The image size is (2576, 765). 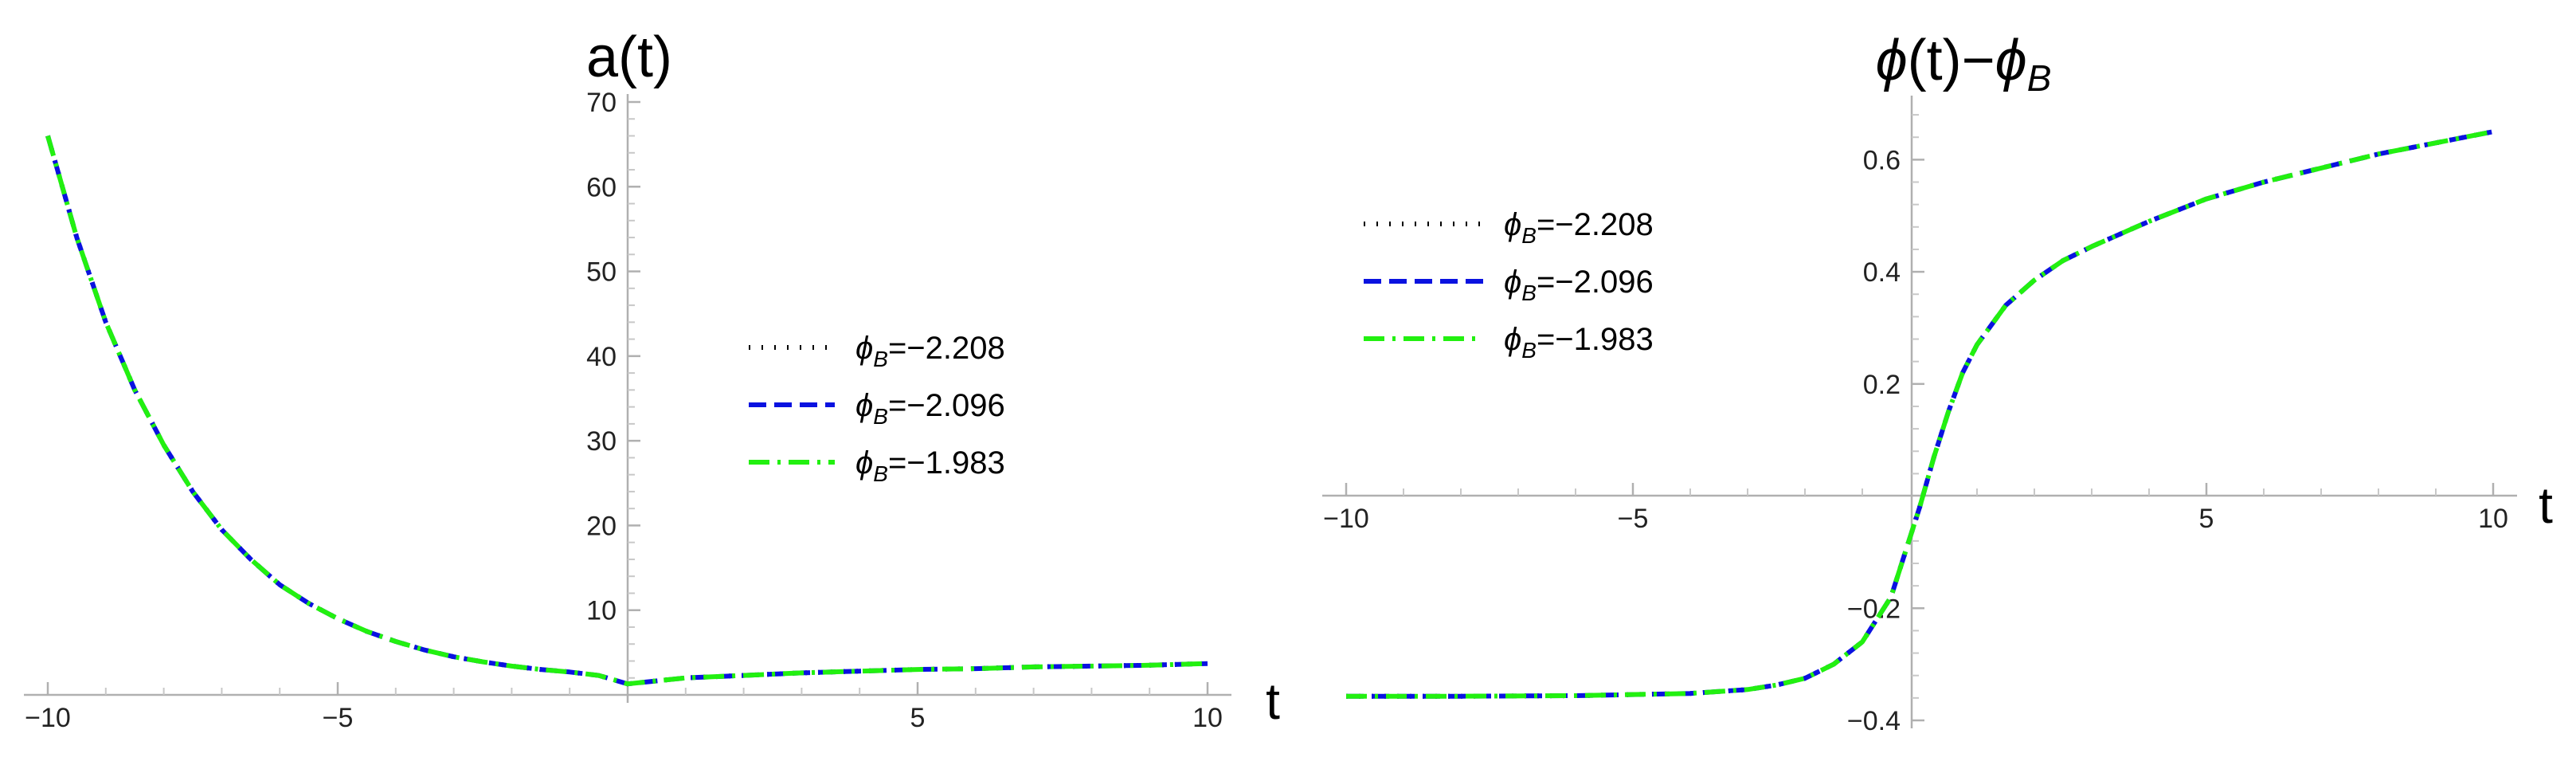 I want to click on y-tick-label: 40, so click(x=601, y=357).